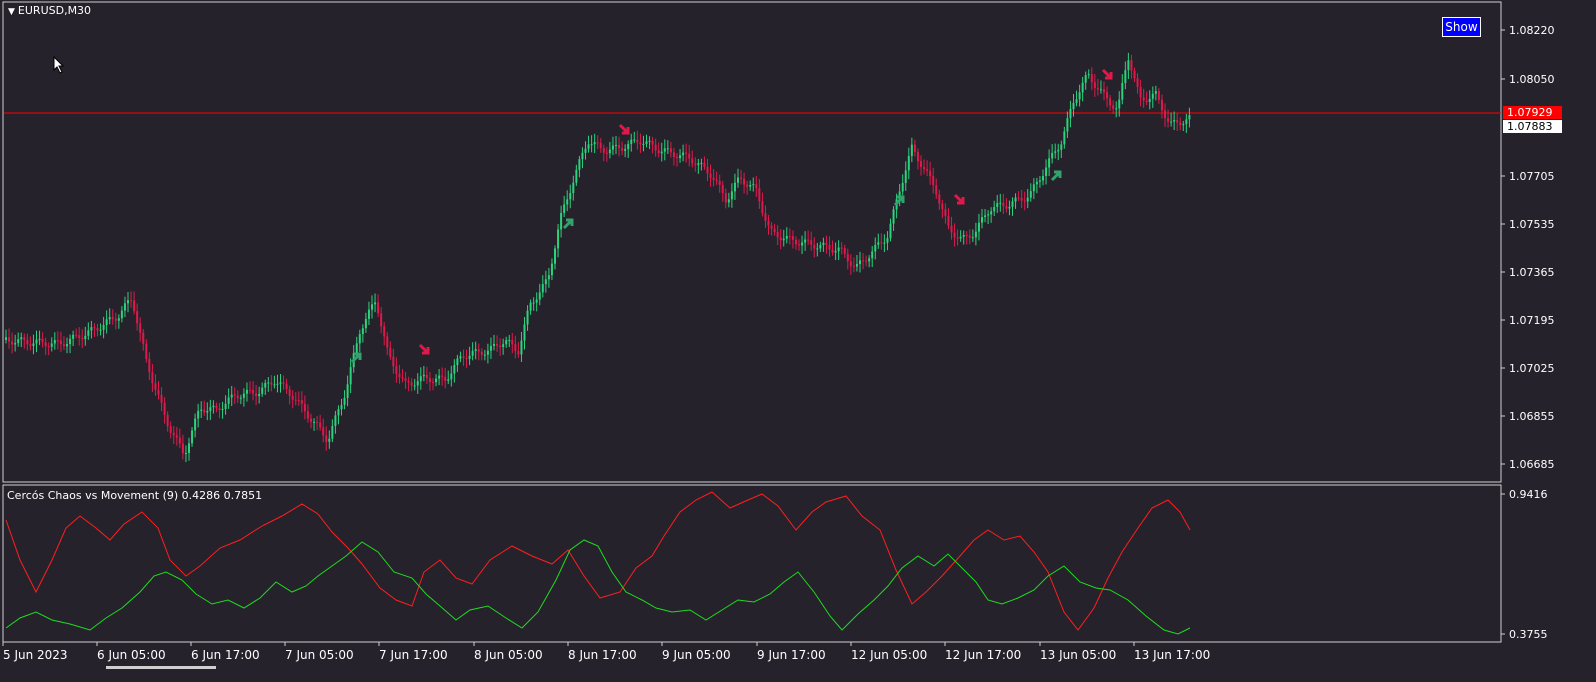 The height and width of the screenshot is (682, 1596). I want to click on mouse-pointer-icon, so click(59, 65).